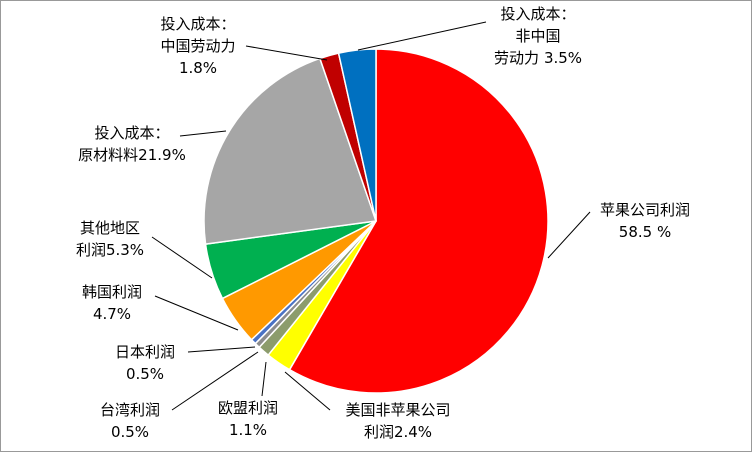 The image size is (752, 452). I want to click on label-line: 韩国利润, so click(112, 292).